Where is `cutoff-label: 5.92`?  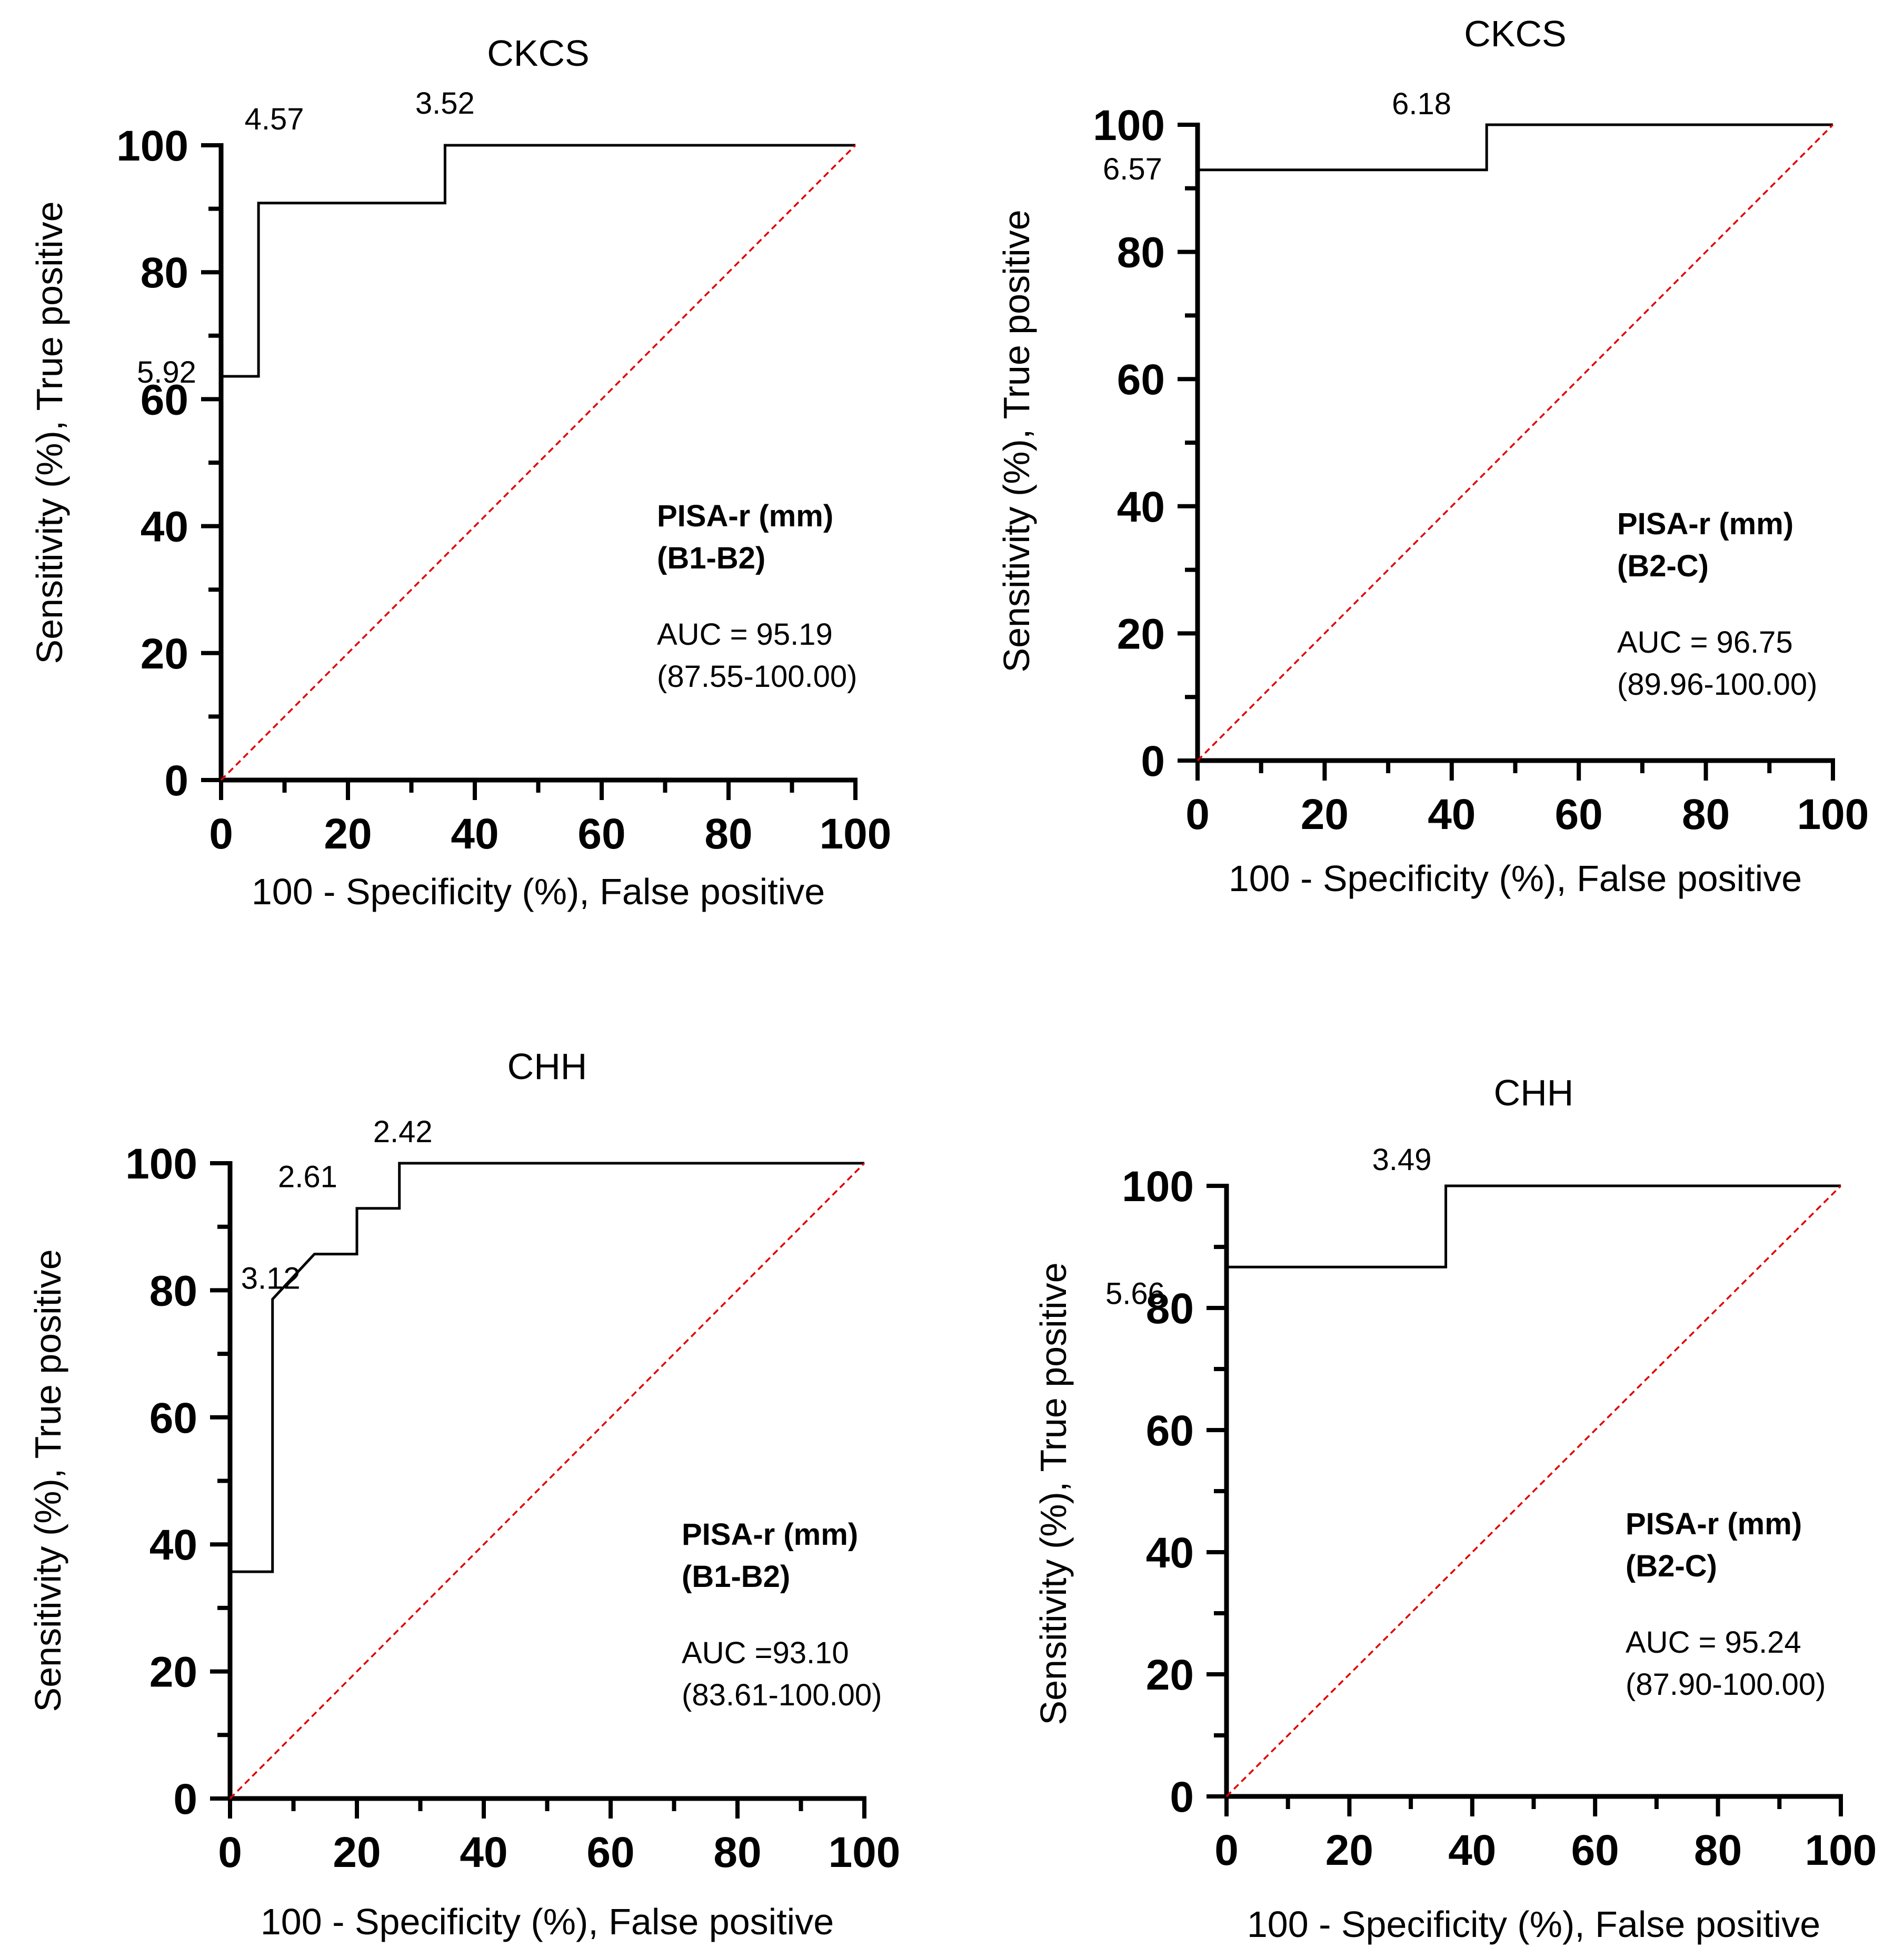 cutoff-label: 5.92 is located at coordinates (166, 372).